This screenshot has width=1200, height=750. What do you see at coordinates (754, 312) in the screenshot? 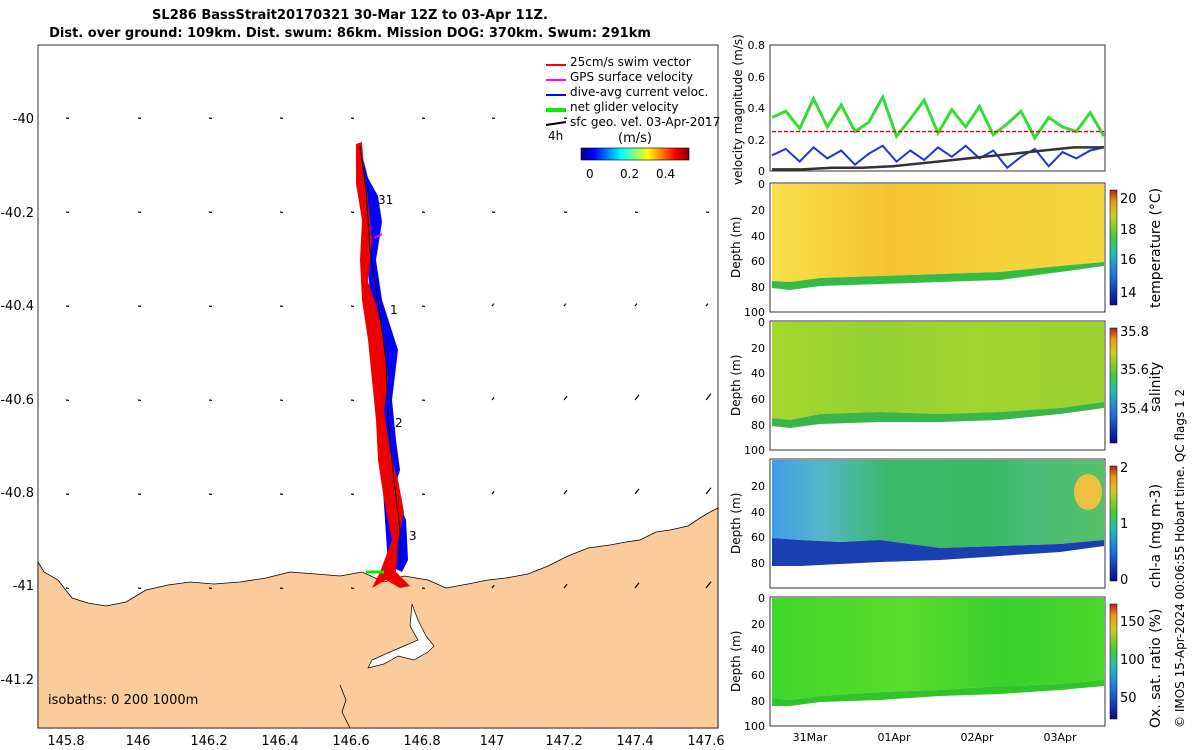
I see `temp-depth-tick: 100` at bounding box center [754, 312].